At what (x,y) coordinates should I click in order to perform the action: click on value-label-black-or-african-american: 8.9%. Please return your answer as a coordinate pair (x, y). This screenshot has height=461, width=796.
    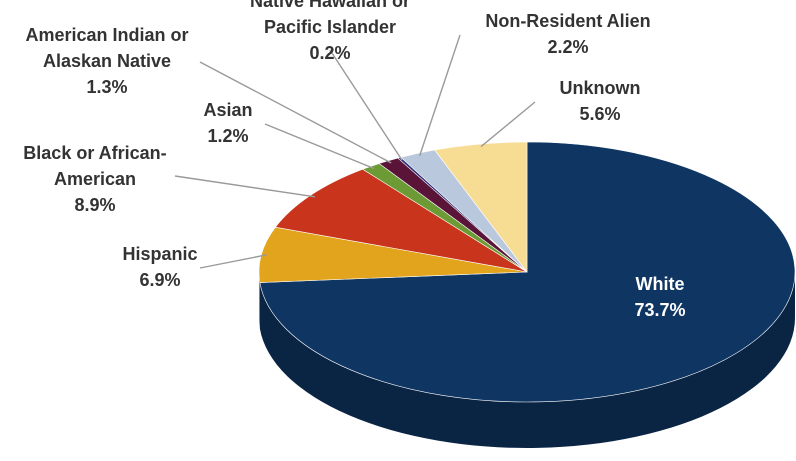
    Looking at the image, I should click on (94, 205).